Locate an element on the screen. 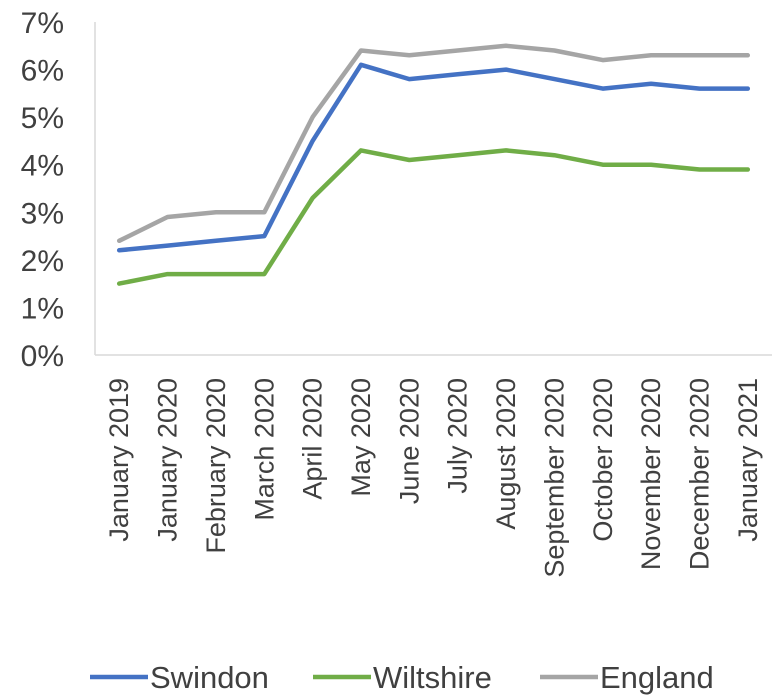 This screenshot has width=772, height=696. y-tick-label: 3% is located at coordinates (42, 213).